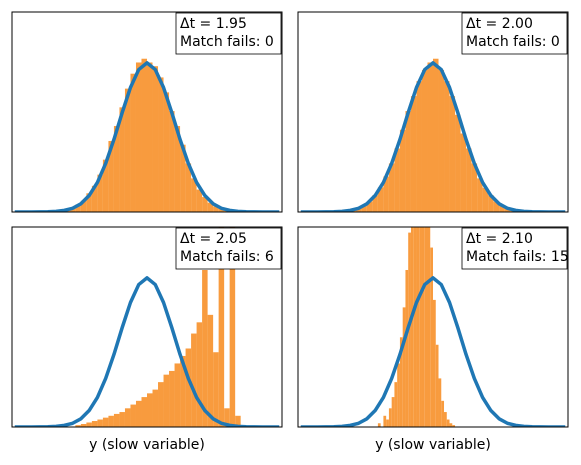 The image size is (581, 465). Describe the element at coordinates (227, 257) in the screenshot. I see `annotation-text: Match fails: 6` at that location.